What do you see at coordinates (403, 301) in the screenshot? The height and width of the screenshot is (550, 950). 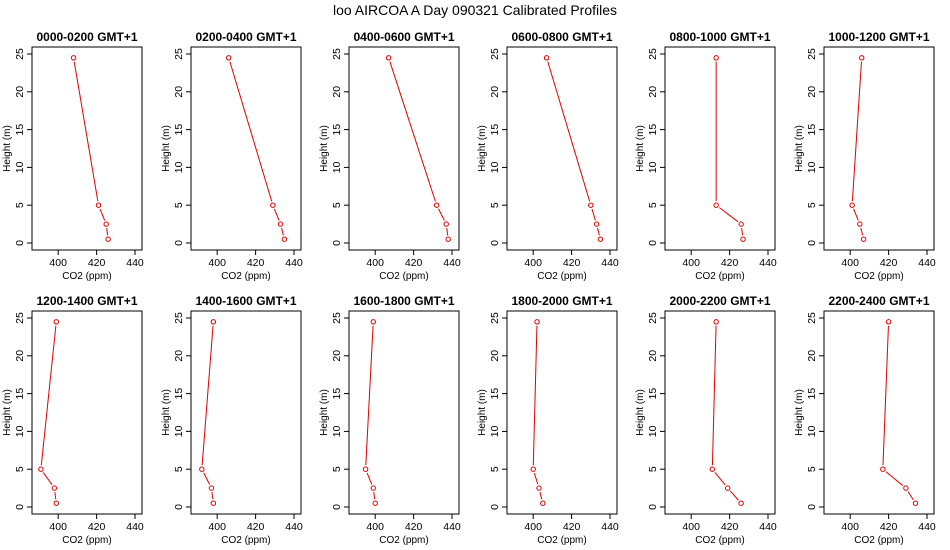 I see `panel-title: 1600-1800 GMT+1` at bounding box center [403, 301].